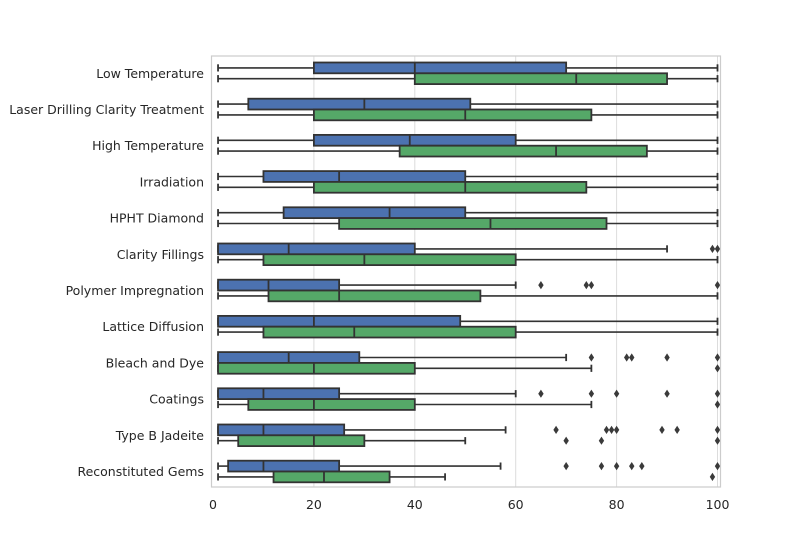 This screenshot has width=800, height=550. What do you see at coordinates (106, 109) in the screenshot?
I see `ytick-label-1: Laser Drilling Clarity Treatment` at bounding box center [106, 109].